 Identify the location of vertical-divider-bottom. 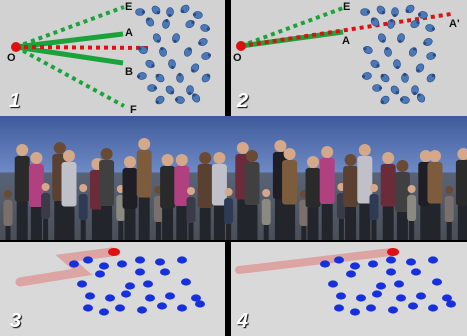
(228, 288).